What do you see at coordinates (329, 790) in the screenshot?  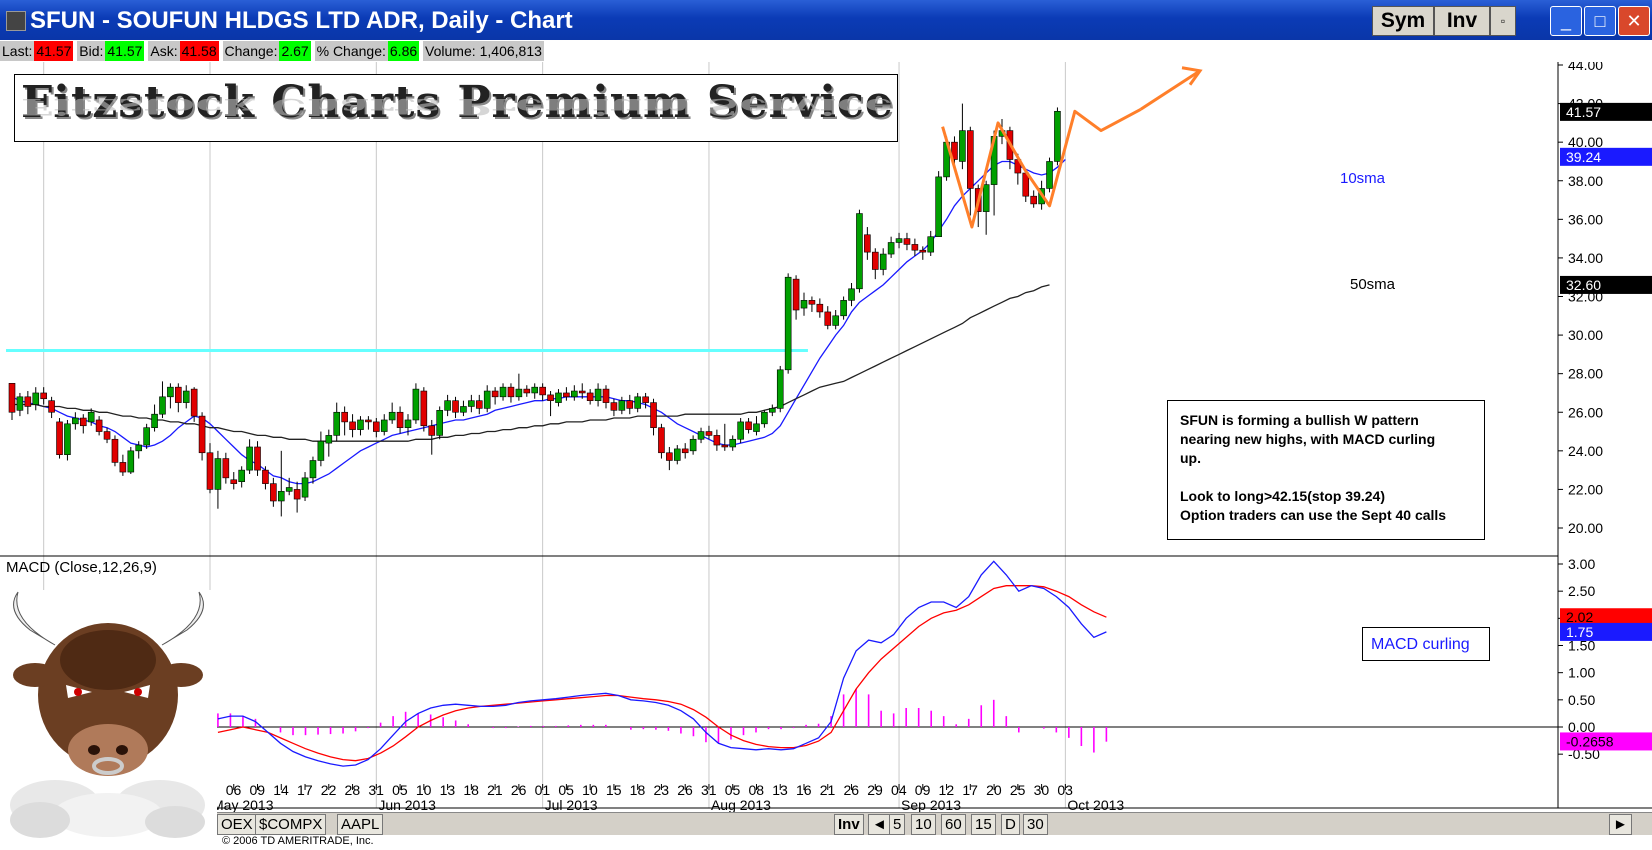 I see `x-day-label: 22` at bounding box center [329, 790].